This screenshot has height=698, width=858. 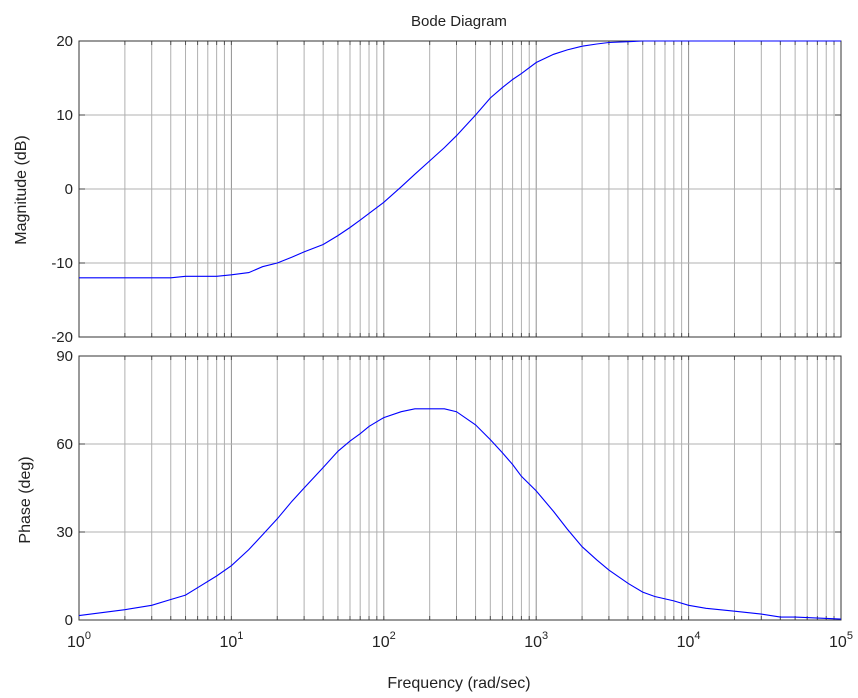 What do you see at coordinates (384, 640) in the screenshot?
I see `frequency-tick-label: 10²` at bounding box center [384, 640].